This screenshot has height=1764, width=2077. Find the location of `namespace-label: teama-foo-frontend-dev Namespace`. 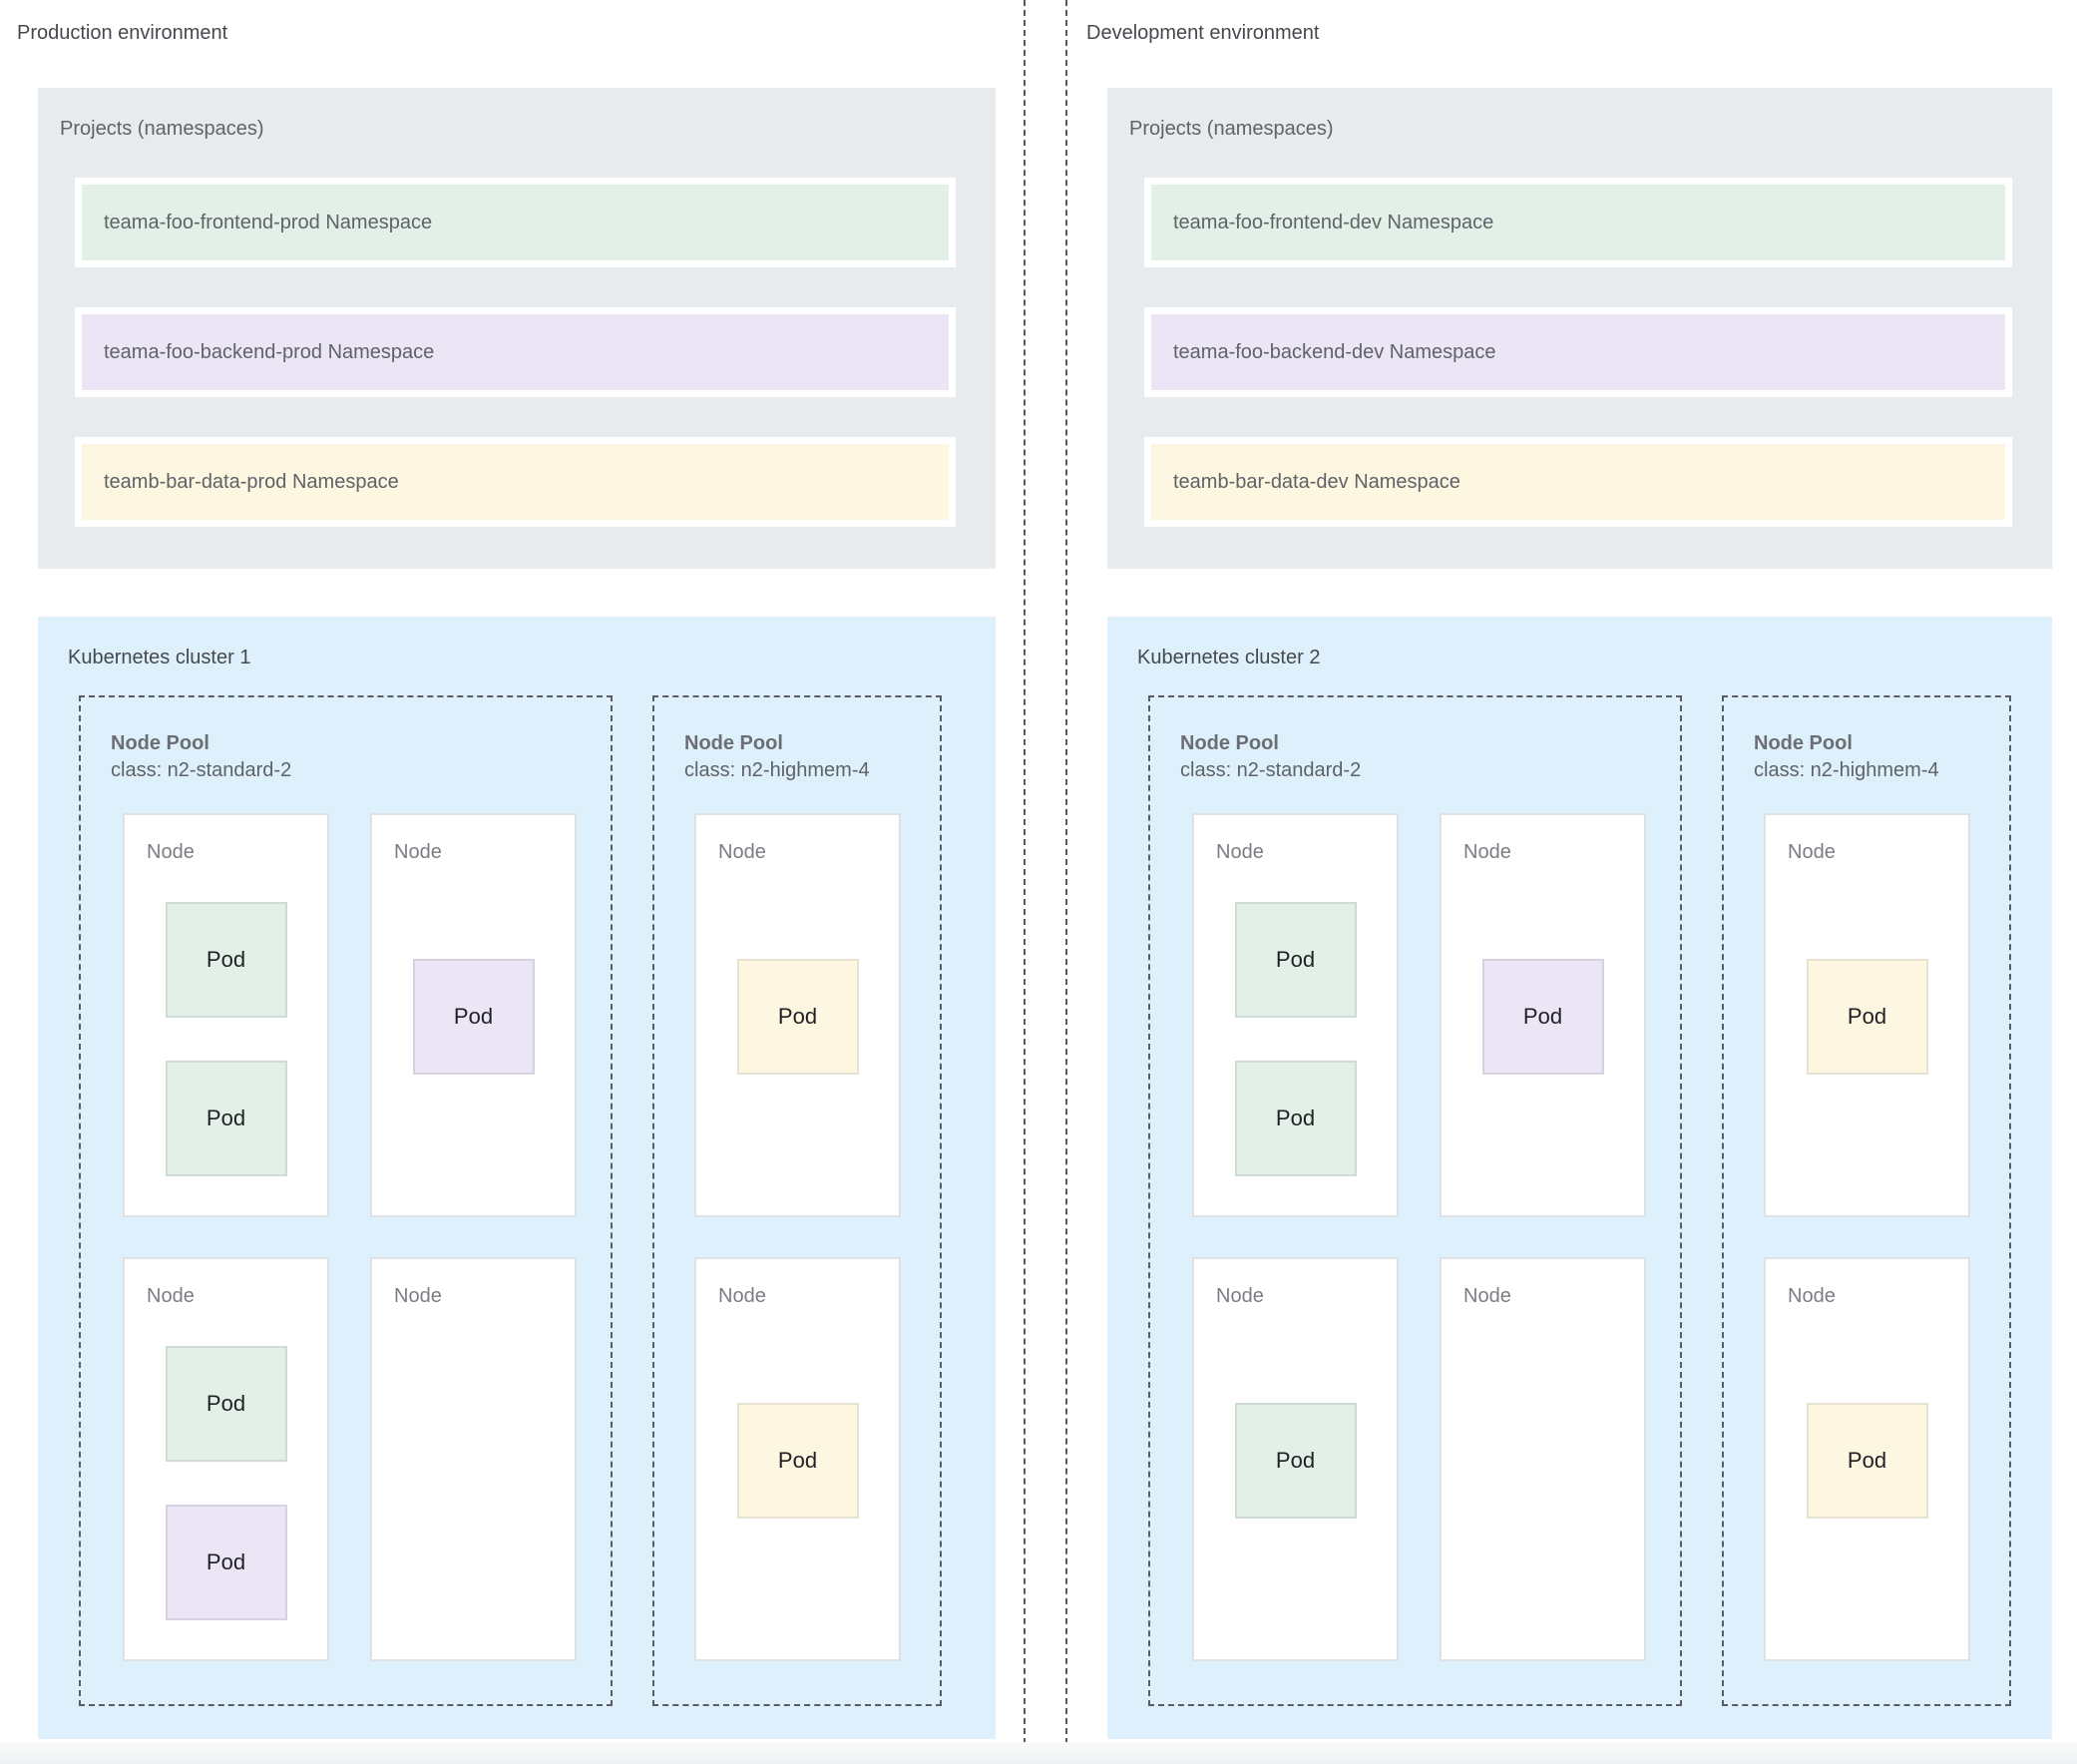

namespace-label: teama-foo-frontend-dev Namespace is located at coordinates (1578, 222).